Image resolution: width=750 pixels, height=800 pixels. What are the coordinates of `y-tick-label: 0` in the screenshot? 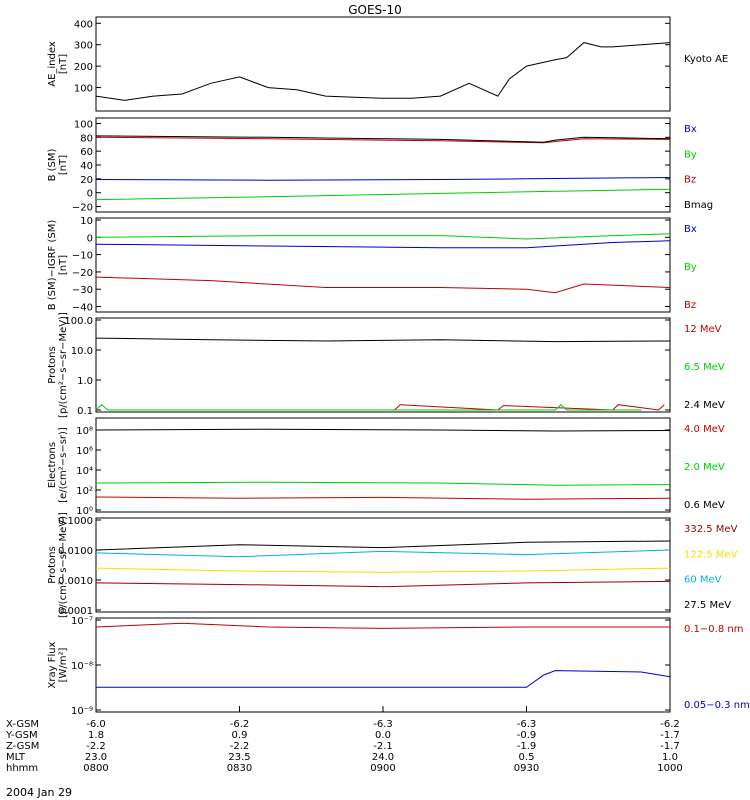 It's located at (90, 238).